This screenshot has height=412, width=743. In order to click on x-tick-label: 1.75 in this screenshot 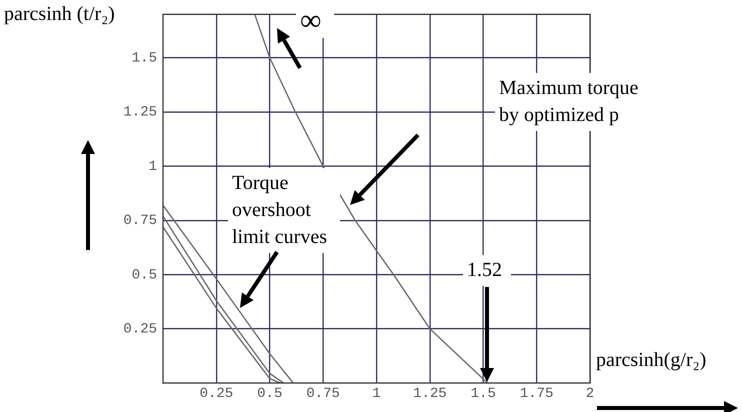, I will do `click(537, 394)`.